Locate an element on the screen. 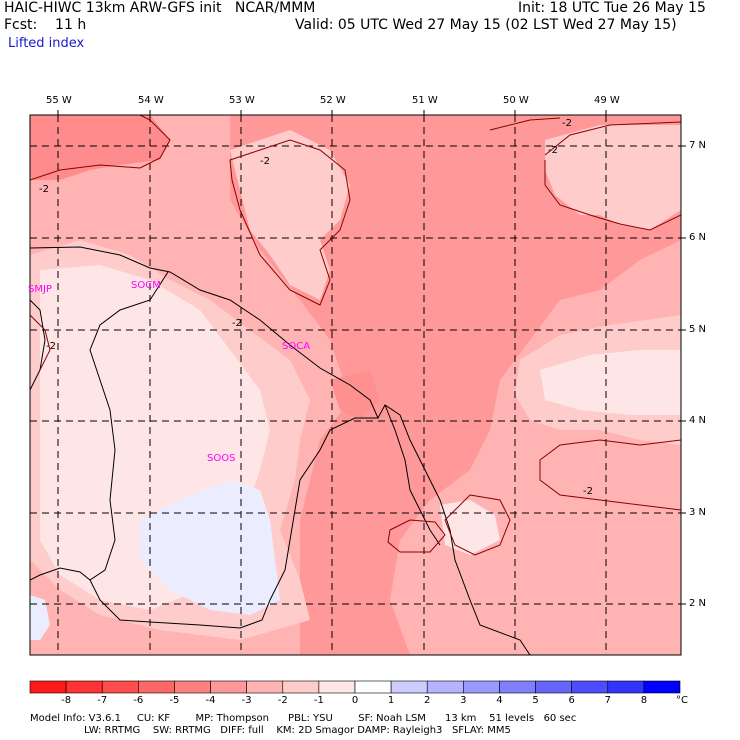  station-smjp: SMJP is located at coordinates (40, 289).